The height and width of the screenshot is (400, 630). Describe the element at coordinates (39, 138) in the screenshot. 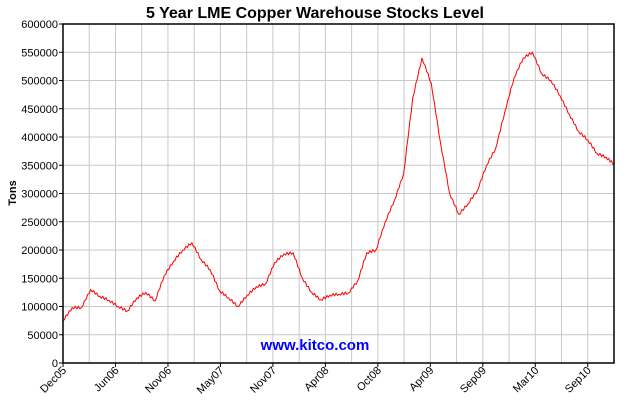

I see `y-tick-label: 400000` at that location.